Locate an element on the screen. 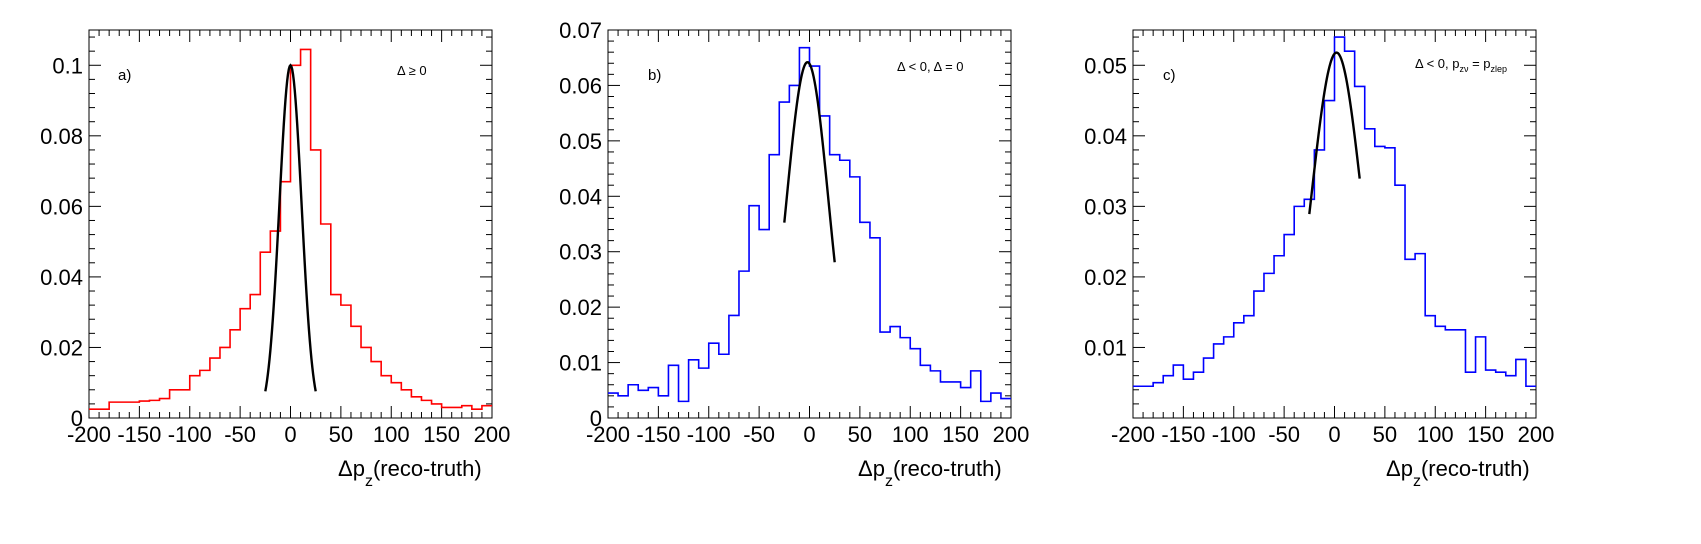 The width and height of the screenshot is (1701, 544). panel-label: b) is located at coordinates (654, 75).